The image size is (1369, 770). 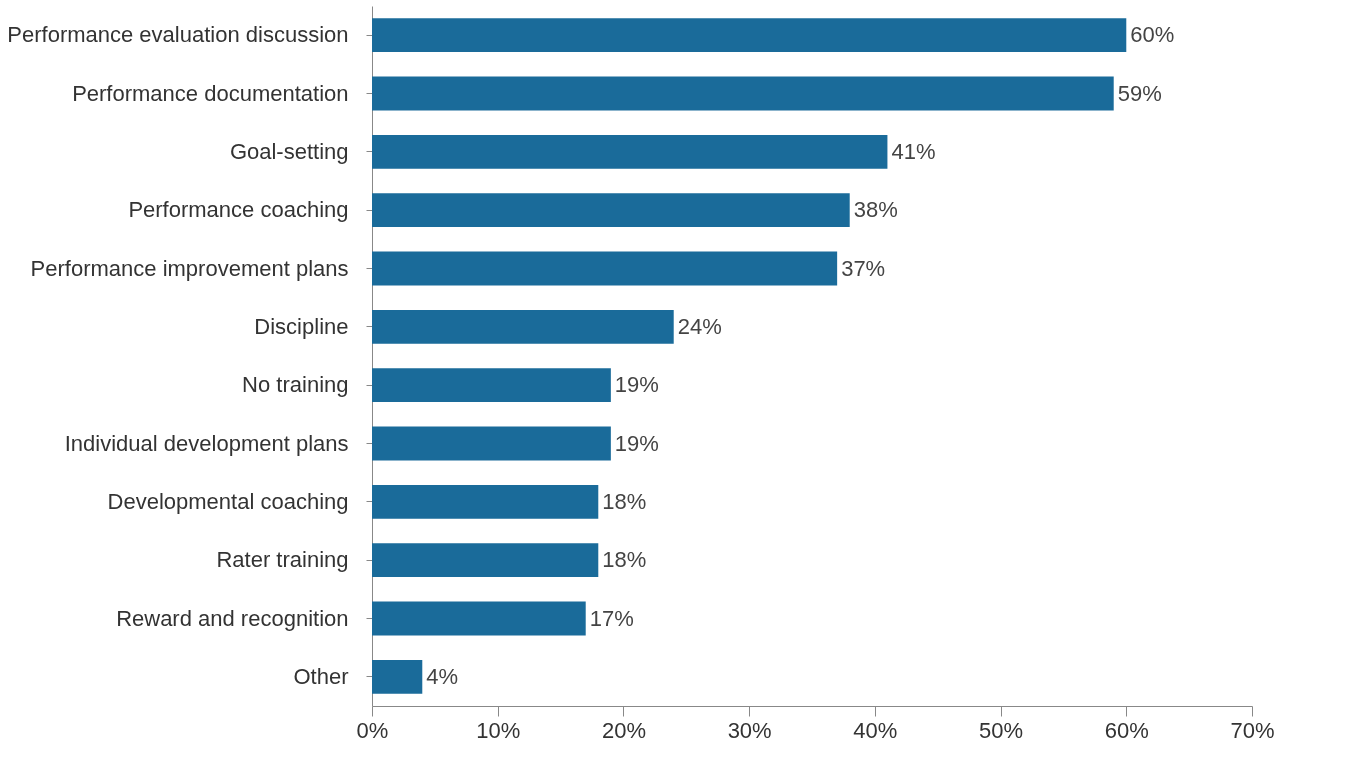 I want to click on y-tick-label: Reward and recognition, so click(x=232, y=618).